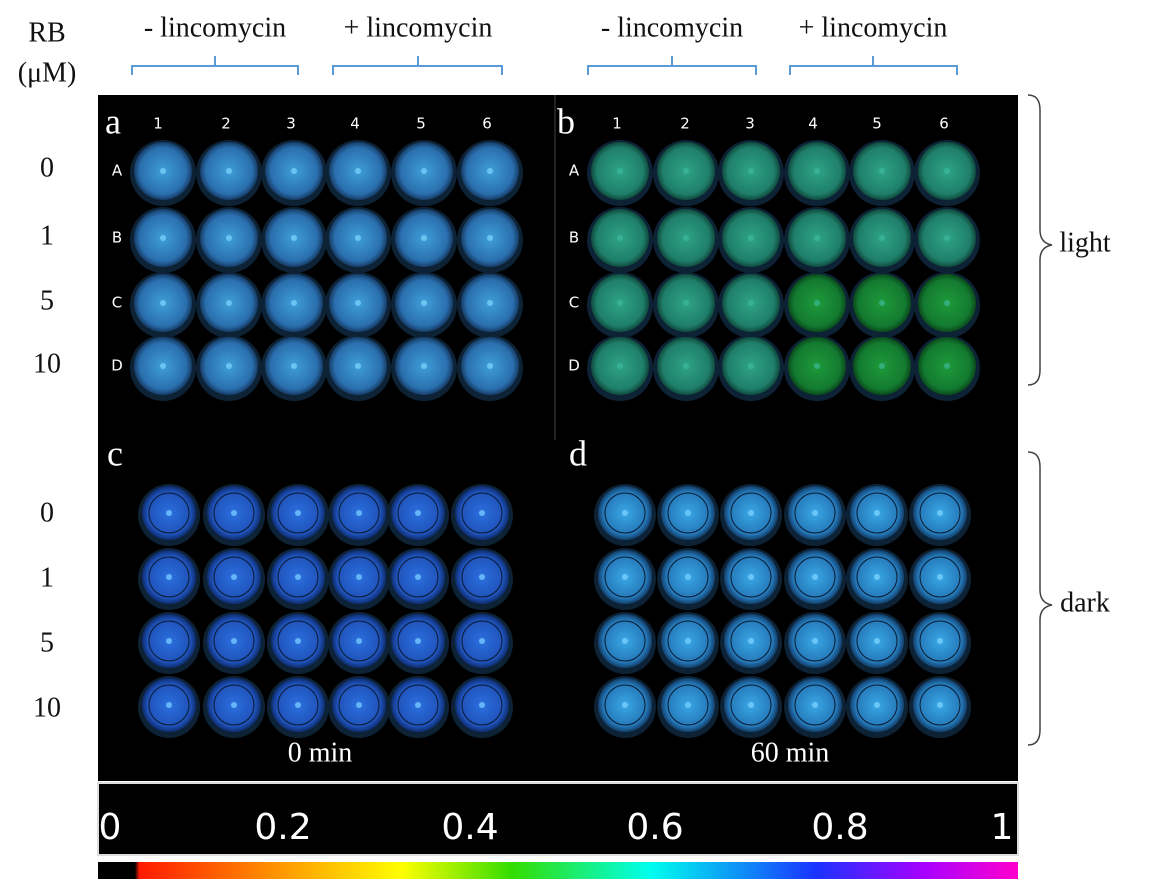 Image resolution: width=1149 pixels, height=879 pixels. I want to click on side-braces, so click(1040, 420).